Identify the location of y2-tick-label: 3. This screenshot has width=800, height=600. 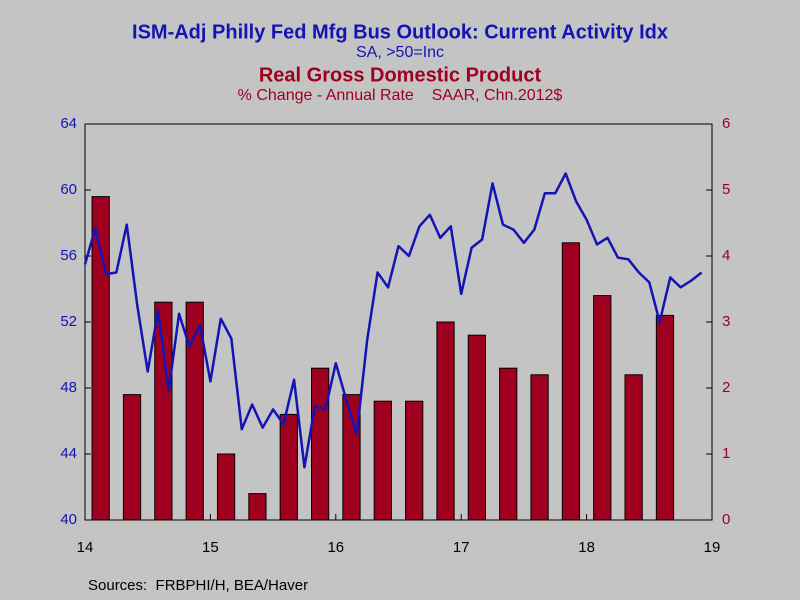
(726, 321).